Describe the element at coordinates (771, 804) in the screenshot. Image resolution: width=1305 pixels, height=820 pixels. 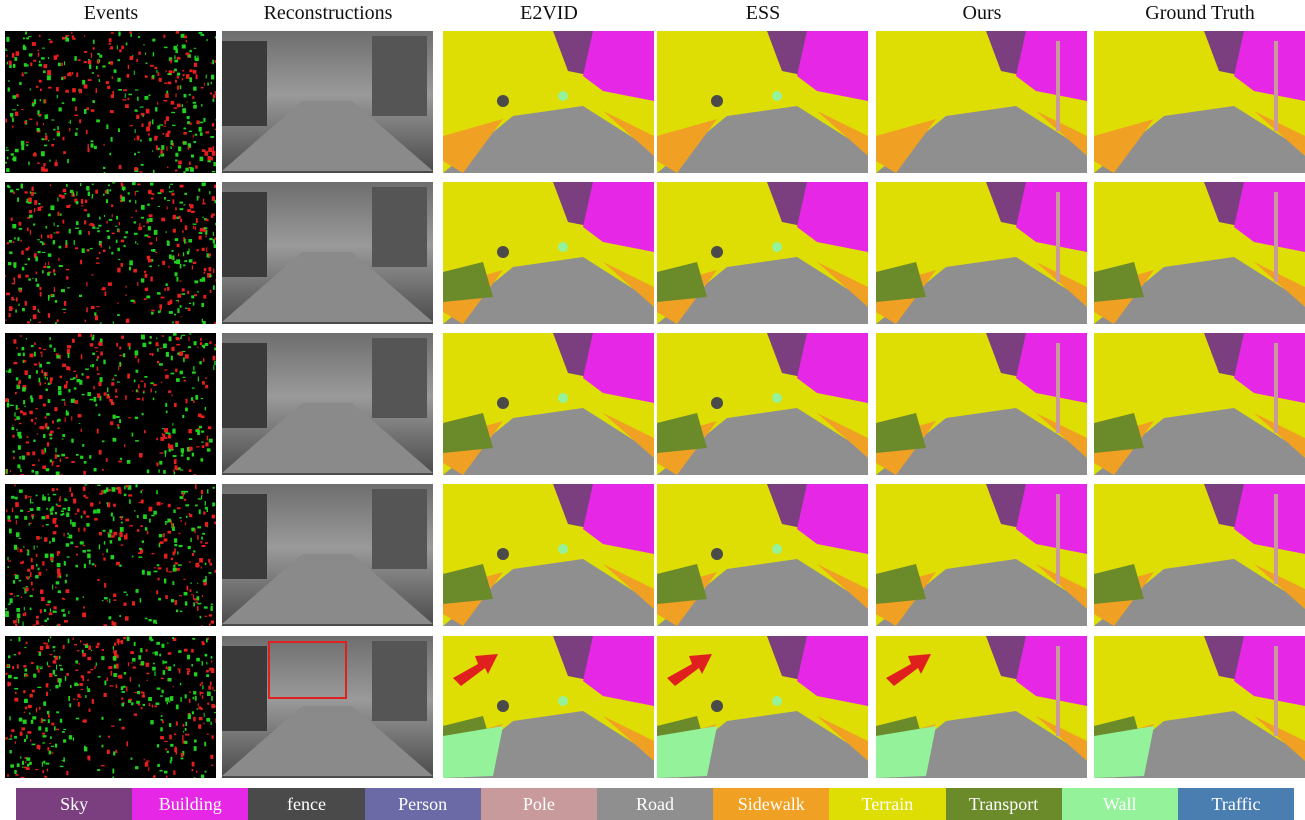
I see `legend-item: Sidewalk` at that location.